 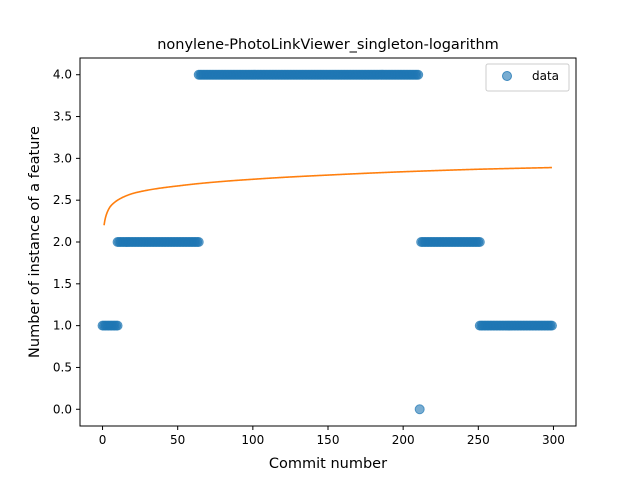 I want to click on y-tick-label: 2.5, so click(x=62, y=200).